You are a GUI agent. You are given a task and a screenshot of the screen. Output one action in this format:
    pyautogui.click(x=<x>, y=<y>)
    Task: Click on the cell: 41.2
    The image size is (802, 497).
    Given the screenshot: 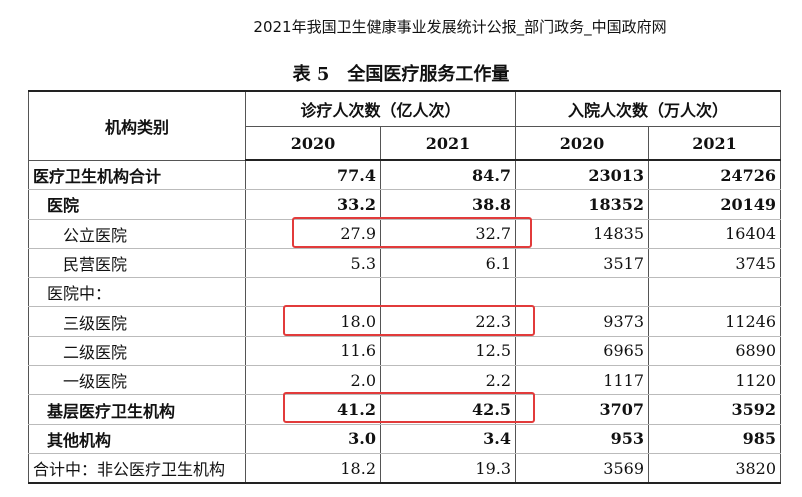 What is the action you would take?
    pyautogui.click(x=313, y=409)
    